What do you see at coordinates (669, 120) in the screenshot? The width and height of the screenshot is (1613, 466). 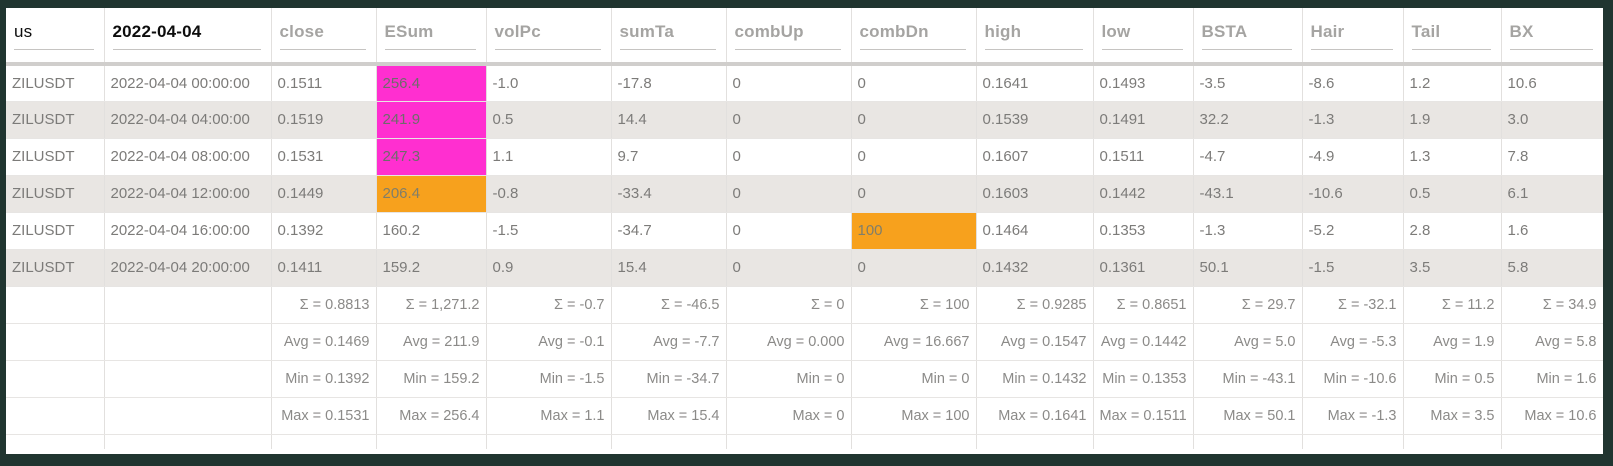 I see `grid-cell: 14.4` at bounding box center [669, 120].